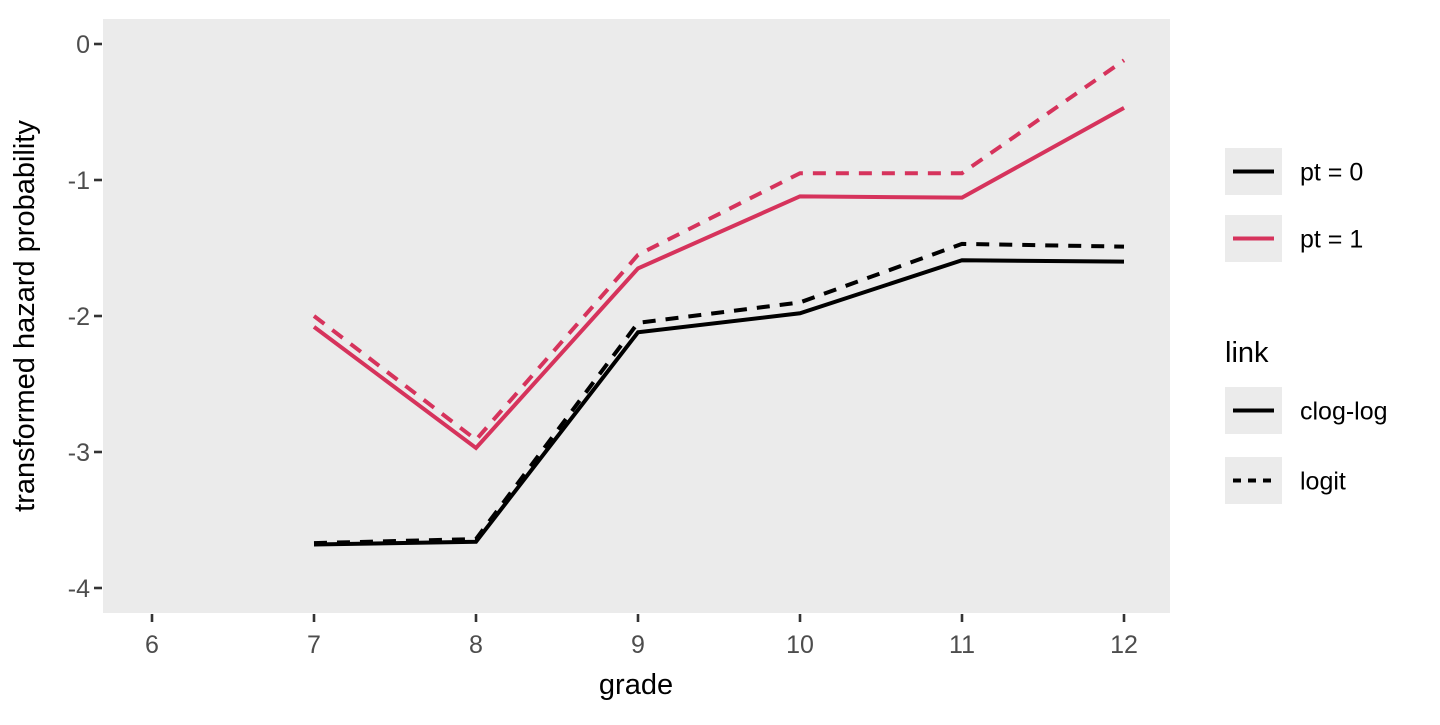  Describe the element at coordinates (83, 45) in the screenshot. I see `y-tick-label: 0` at that location.